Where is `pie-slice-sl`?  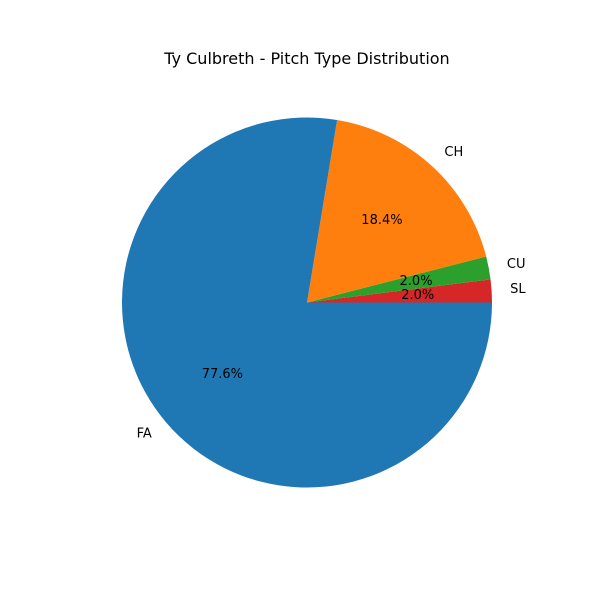 pie-slice-sl is located at coordinates (399, 291).